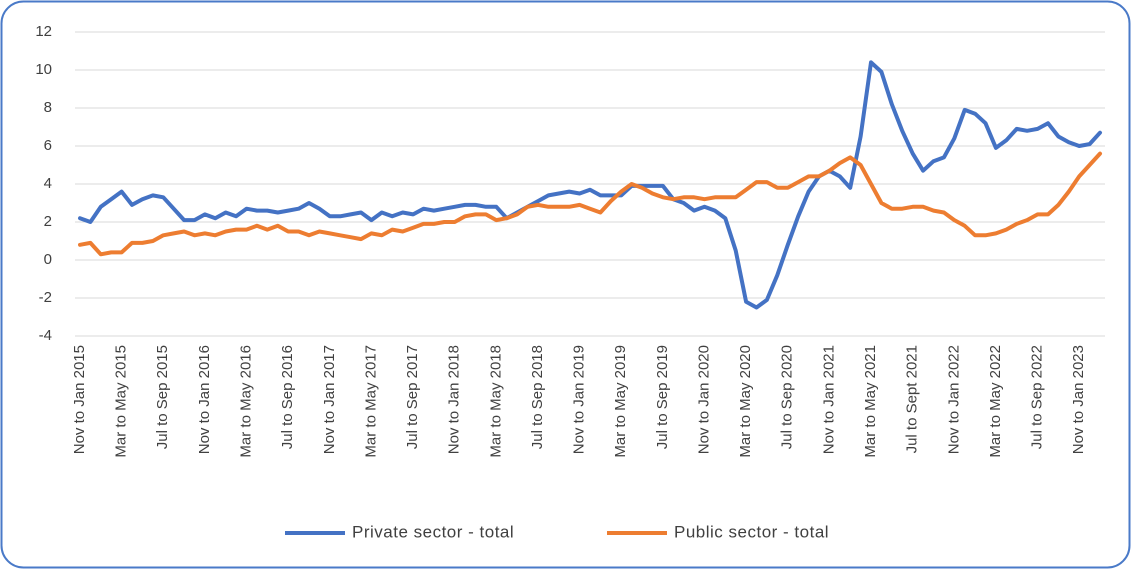  I want to click on legend-label: Public sector - total, so click(751, 531).